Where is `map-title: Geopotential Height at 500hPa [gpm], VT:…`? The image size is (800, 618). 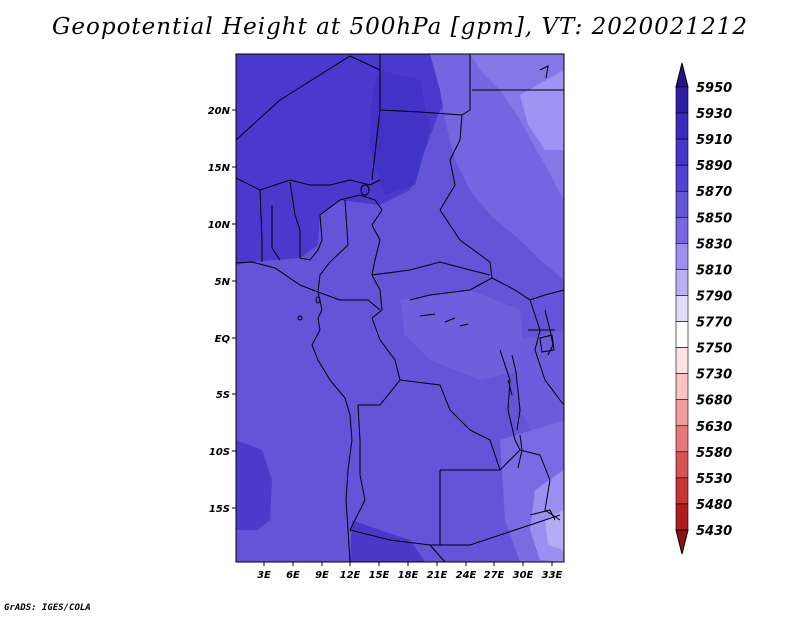 map-title: Geopotential Height at 500hPa [gpm], VT:… is located at coordinates (400, 27).